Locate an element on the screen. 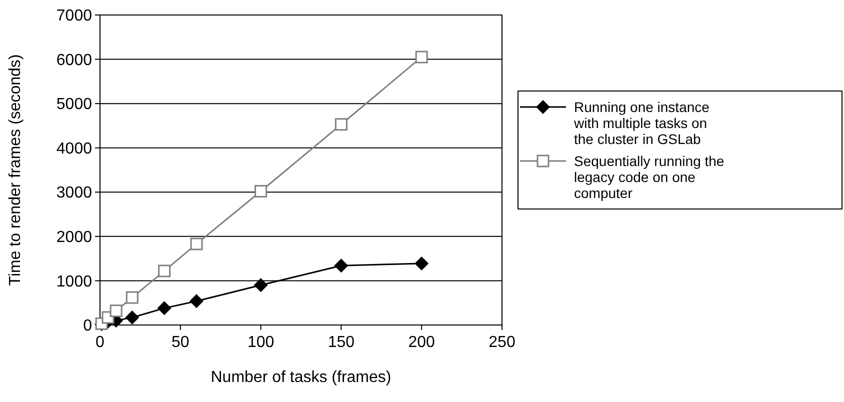 The height and width of the screenshot is (402, 844). x-tick-label: 200 is located at coordinates (422, 342).